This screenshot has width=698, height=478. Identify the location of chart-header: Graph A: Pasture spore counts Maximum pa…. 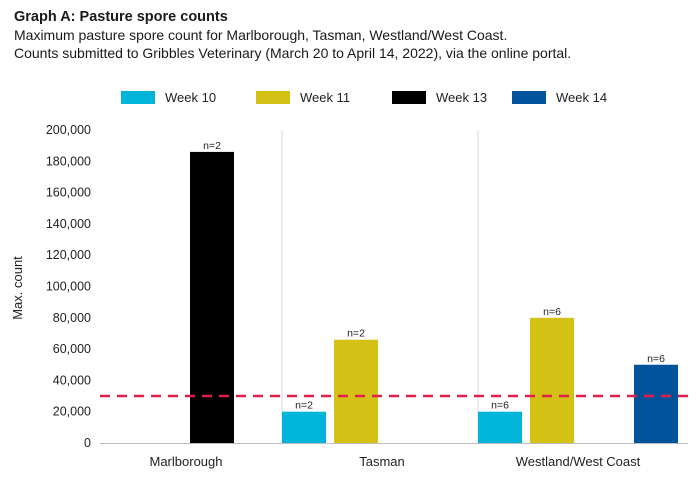
(292, 35).